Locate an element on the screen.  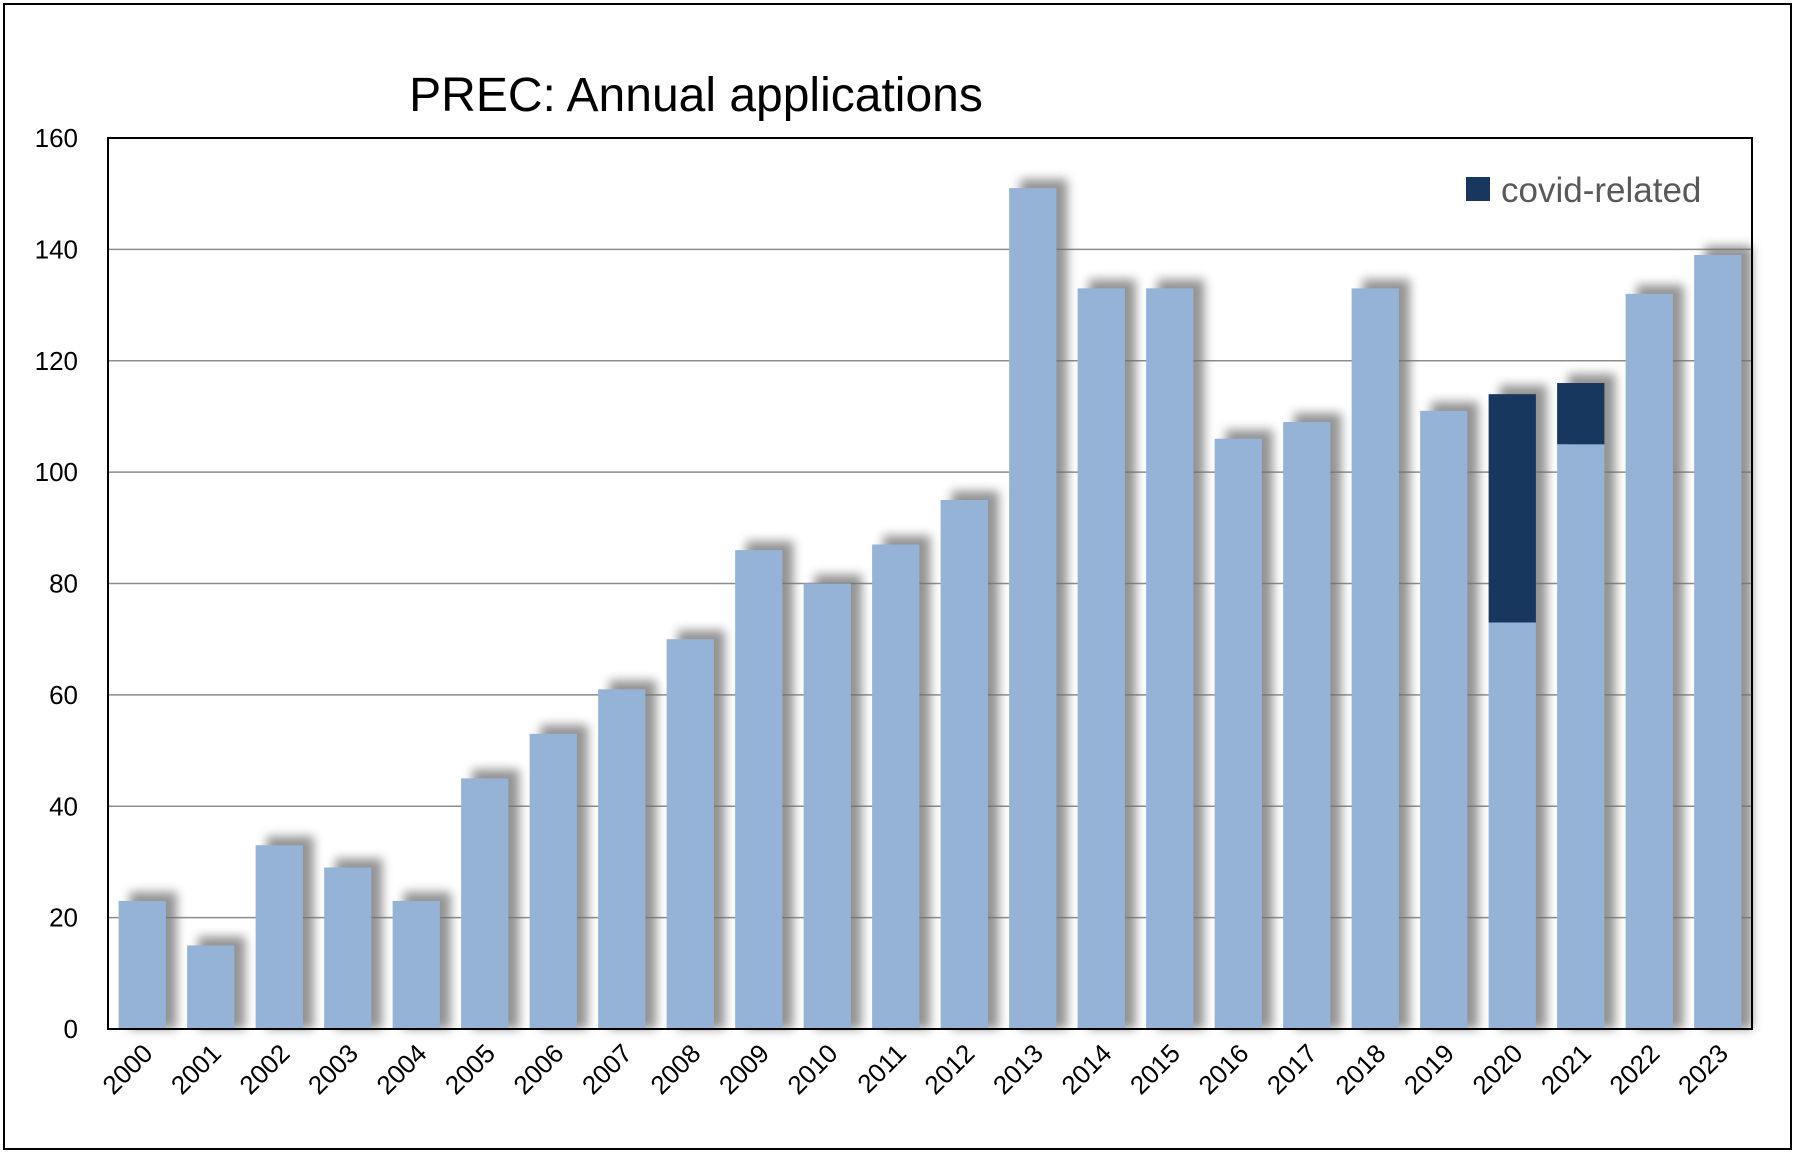
x-tick-label: 2015 is located at coordinates (1155, 1069).